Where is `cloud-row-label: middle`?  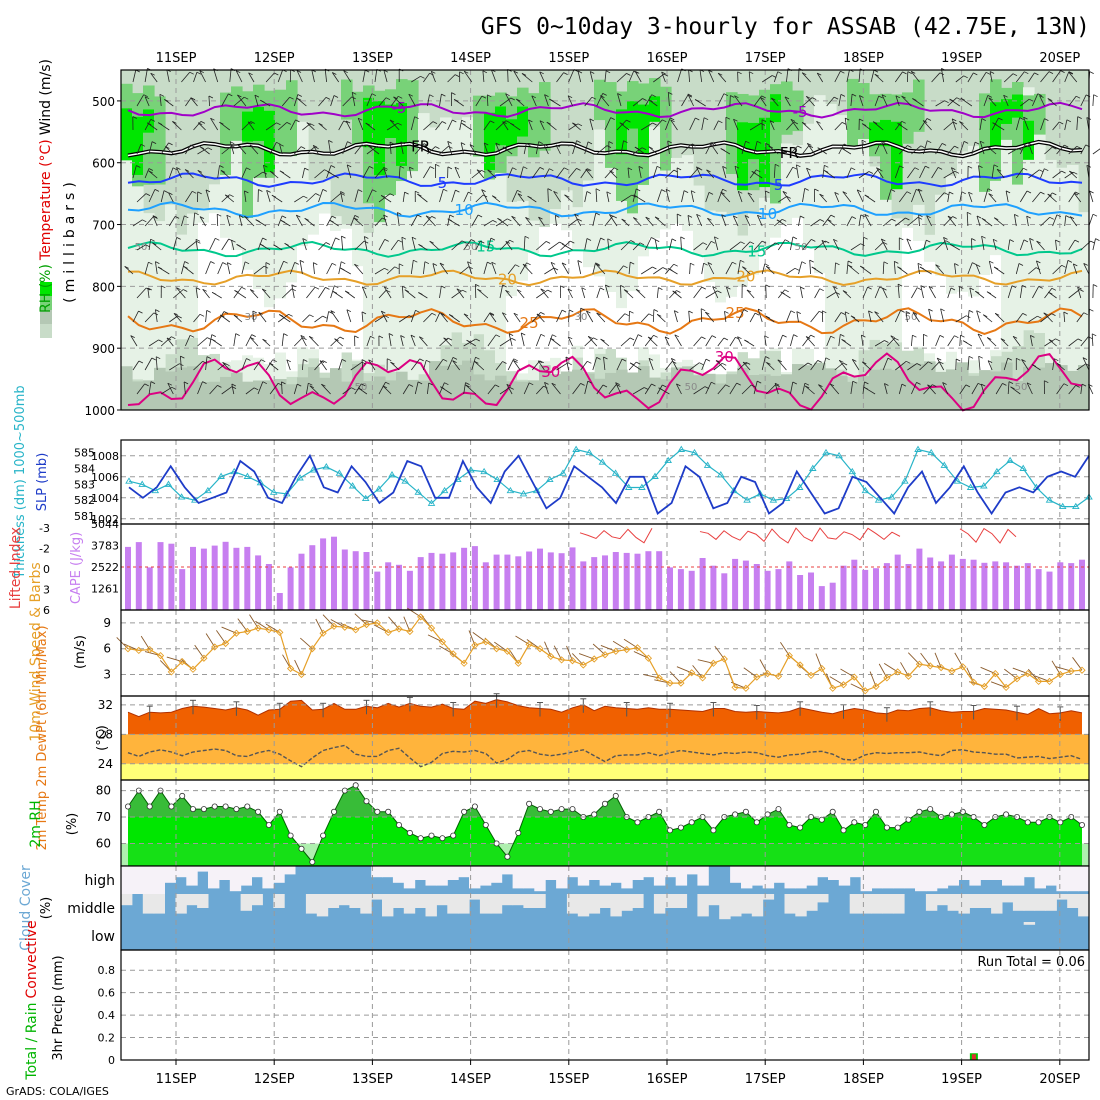
cloud-row-label: middle is located at coordinates (91, 909).